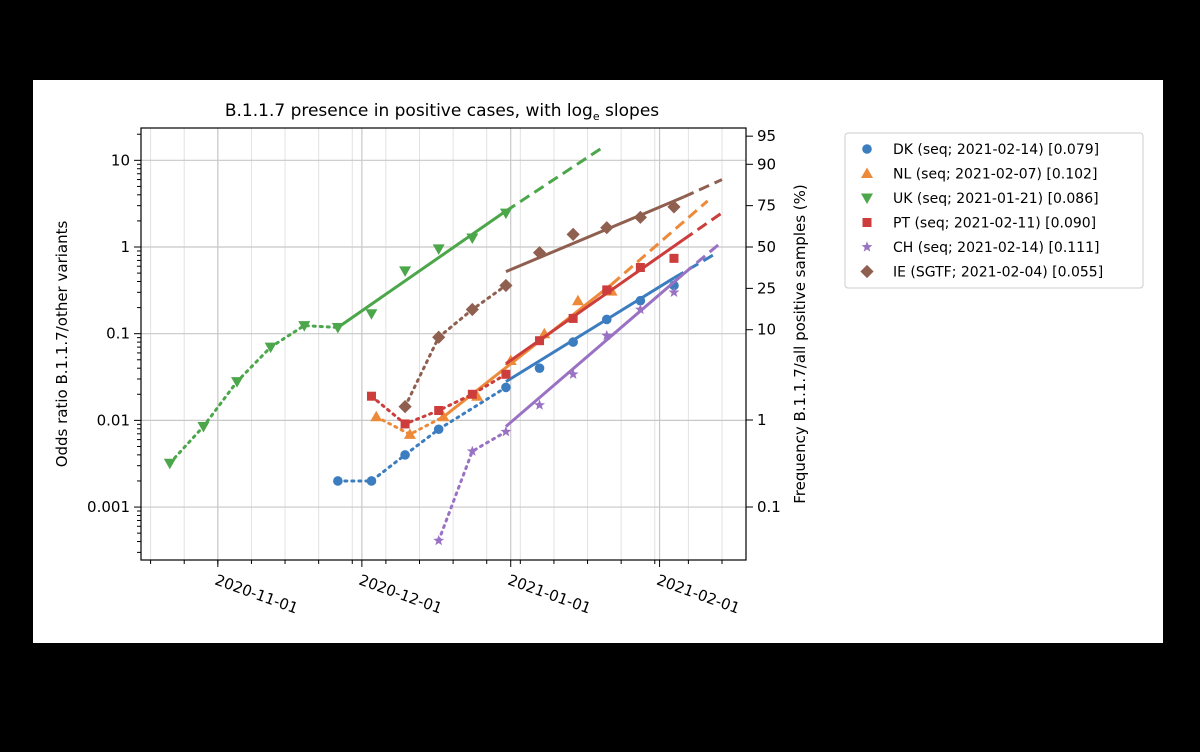 This screenshot has height=752, width=1200. What do you see at coordinates (766, 136) in the screenshot?
I see `y-right-tick-label: 95` at bounding box center [766, 136].